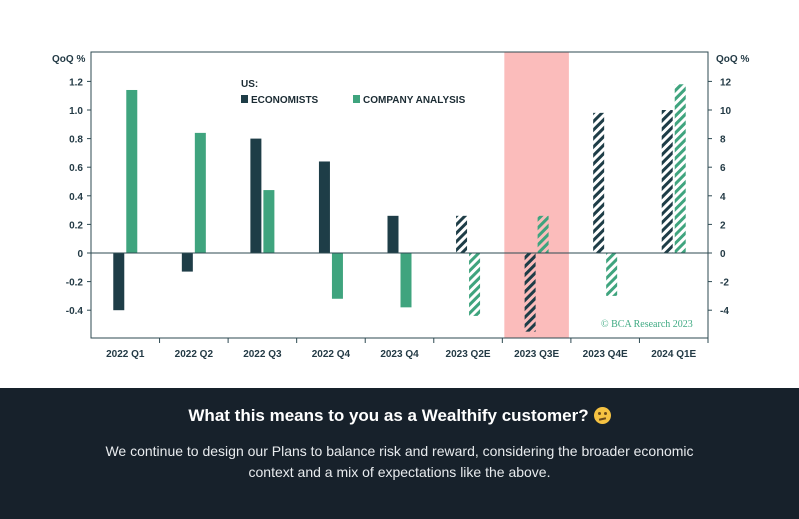 Image resolution: width=799 pixels, height=519 pixels. Describe the element at coordinates (132, 171) in the screenshot. I see `bar-company-analysis-2022-q1` at that location.